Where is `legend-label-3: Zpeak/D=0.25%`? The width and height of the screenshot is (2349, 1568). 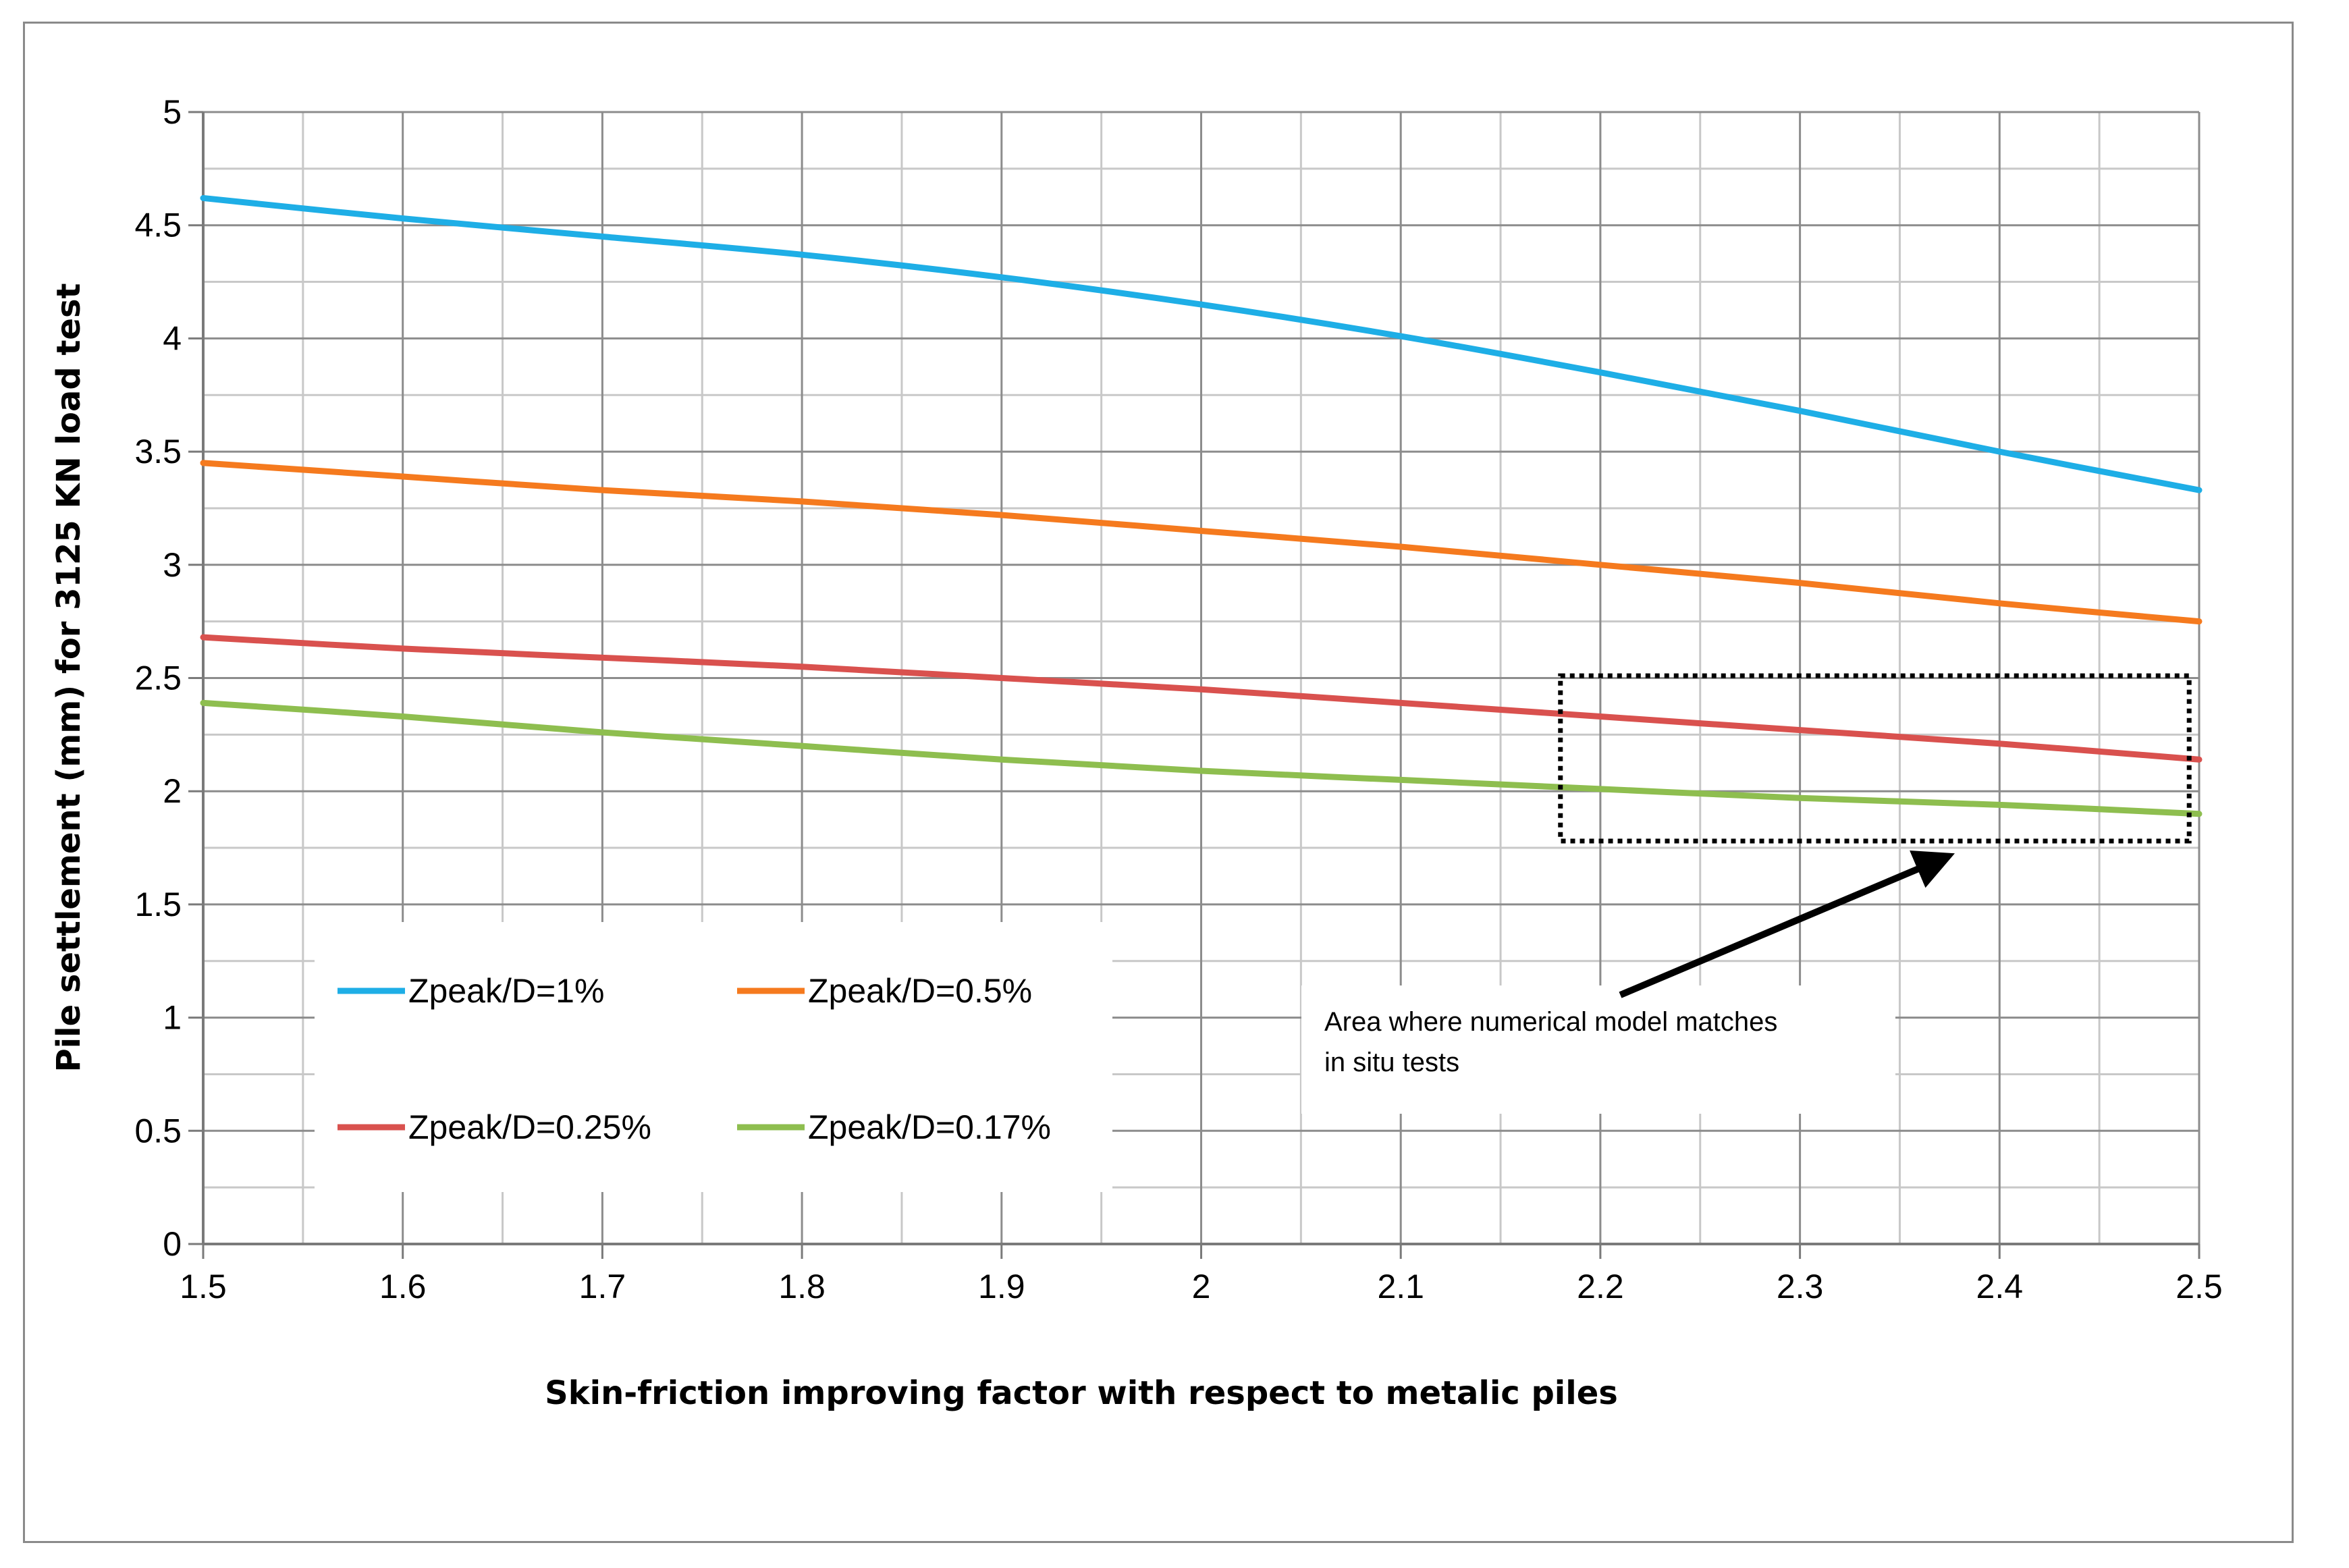
legend-label-3: Zpeak/D=0.25% is located at coordinates (529, 1127).